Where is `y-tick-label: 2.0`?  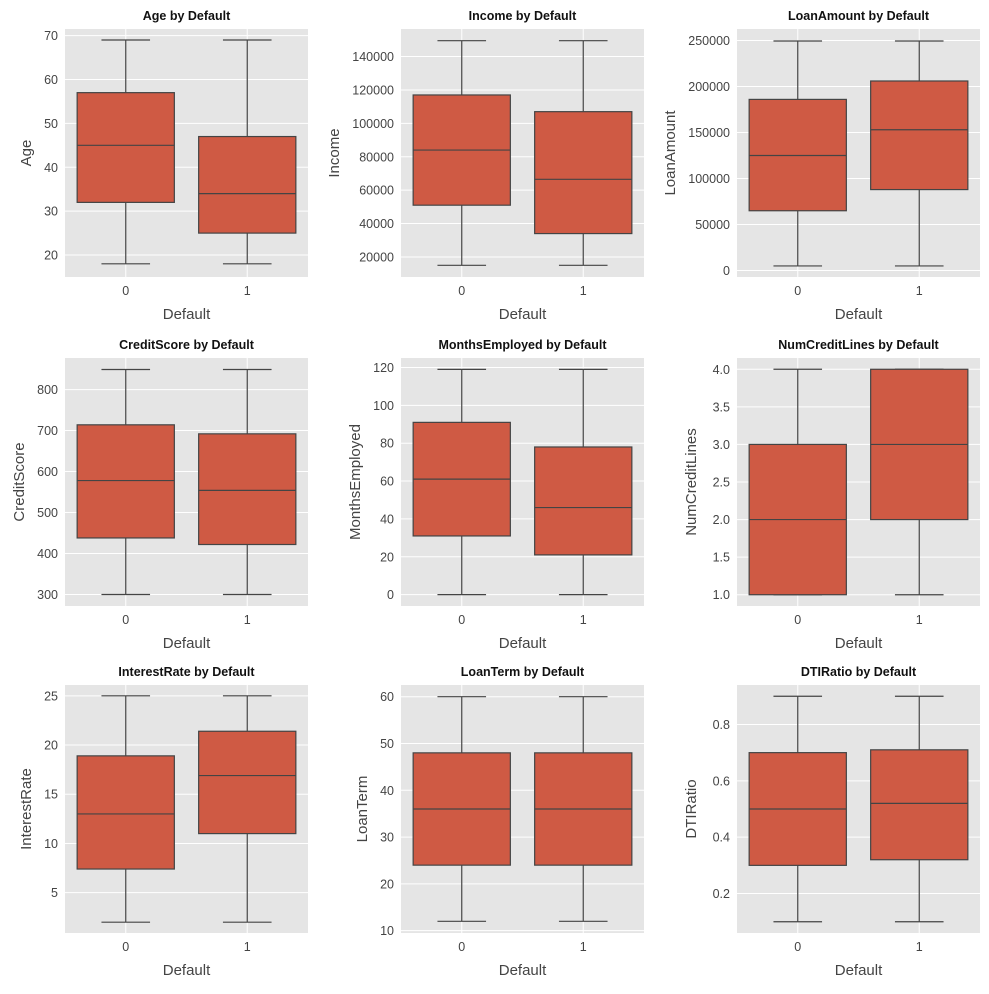
y-tick-label: 2.0 is located at coordinates (721, 520).